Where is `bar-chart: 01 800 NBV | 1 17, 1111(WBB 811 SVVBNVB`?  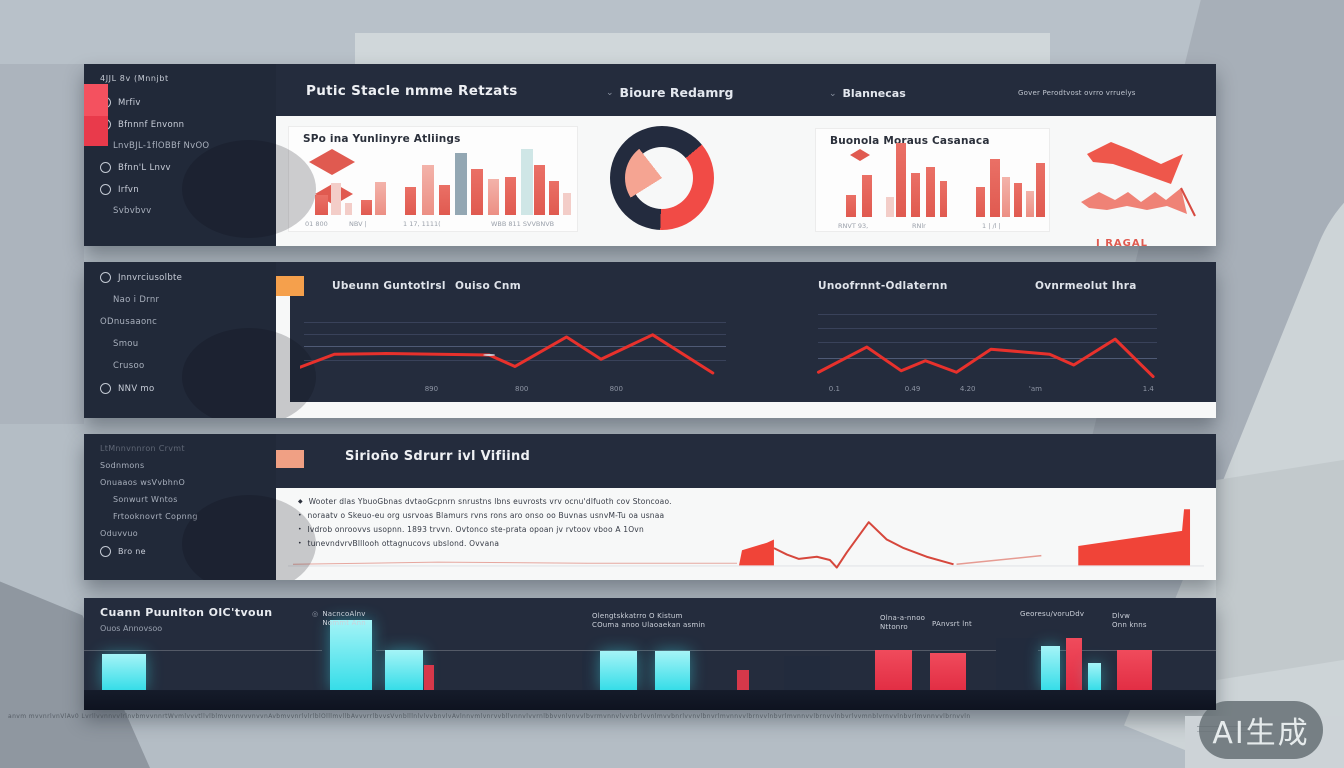
bar-chart: 01 800 NBV | 1 17, 1111(WBB 811 SVVBNVB is located at coordinates (435, 186).